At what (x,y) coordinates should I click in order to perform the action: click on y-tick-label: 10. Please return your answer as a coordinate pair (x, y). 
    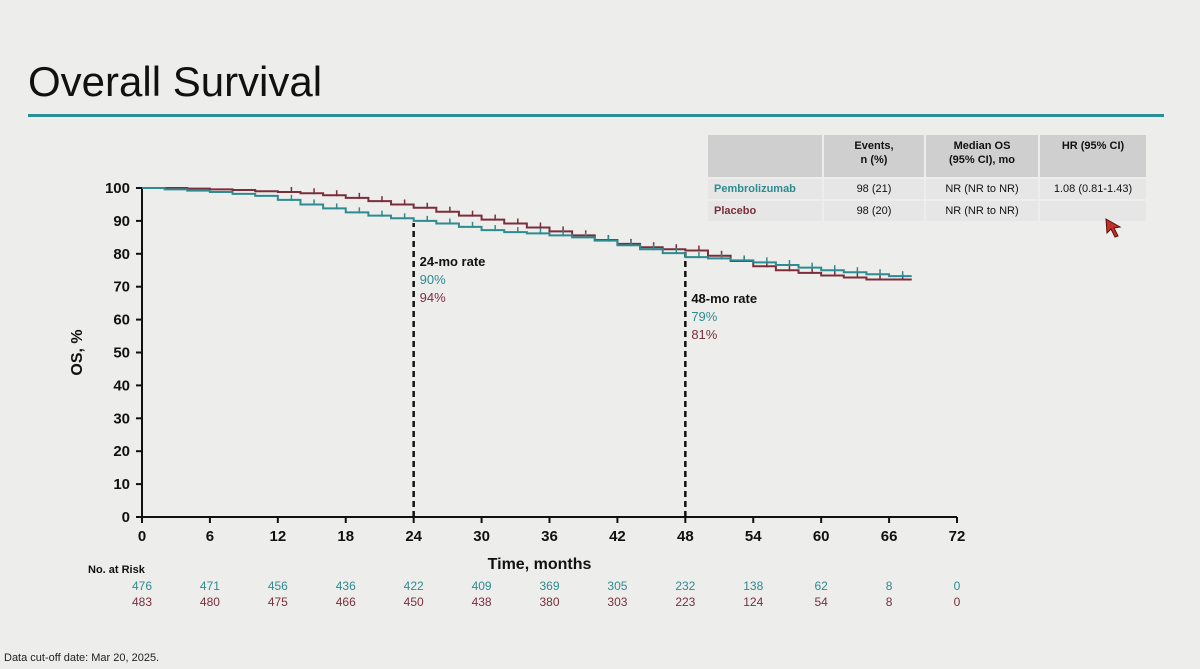
    Looking at the image, I should click on (121, 484).